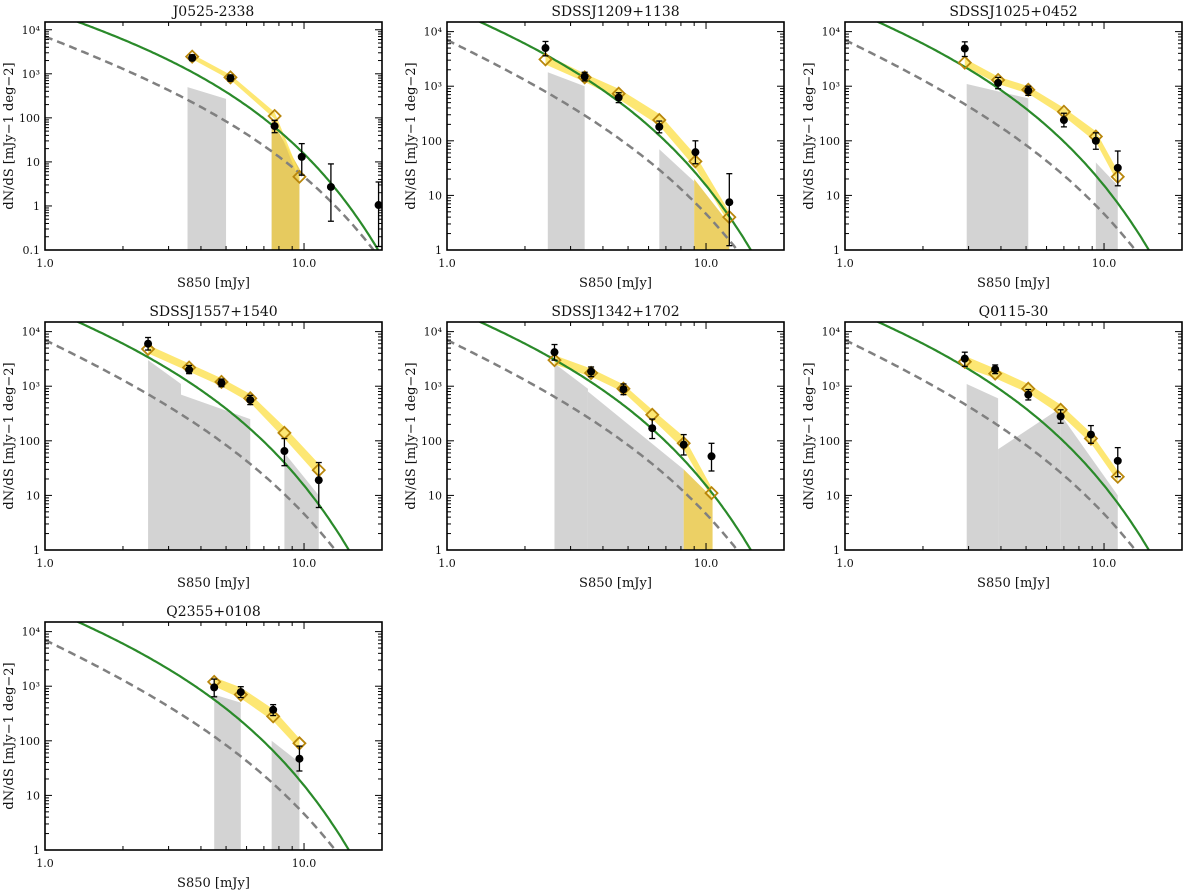  I want to click on panel-title: SDSSJ1557+1540, so click(213, 312).